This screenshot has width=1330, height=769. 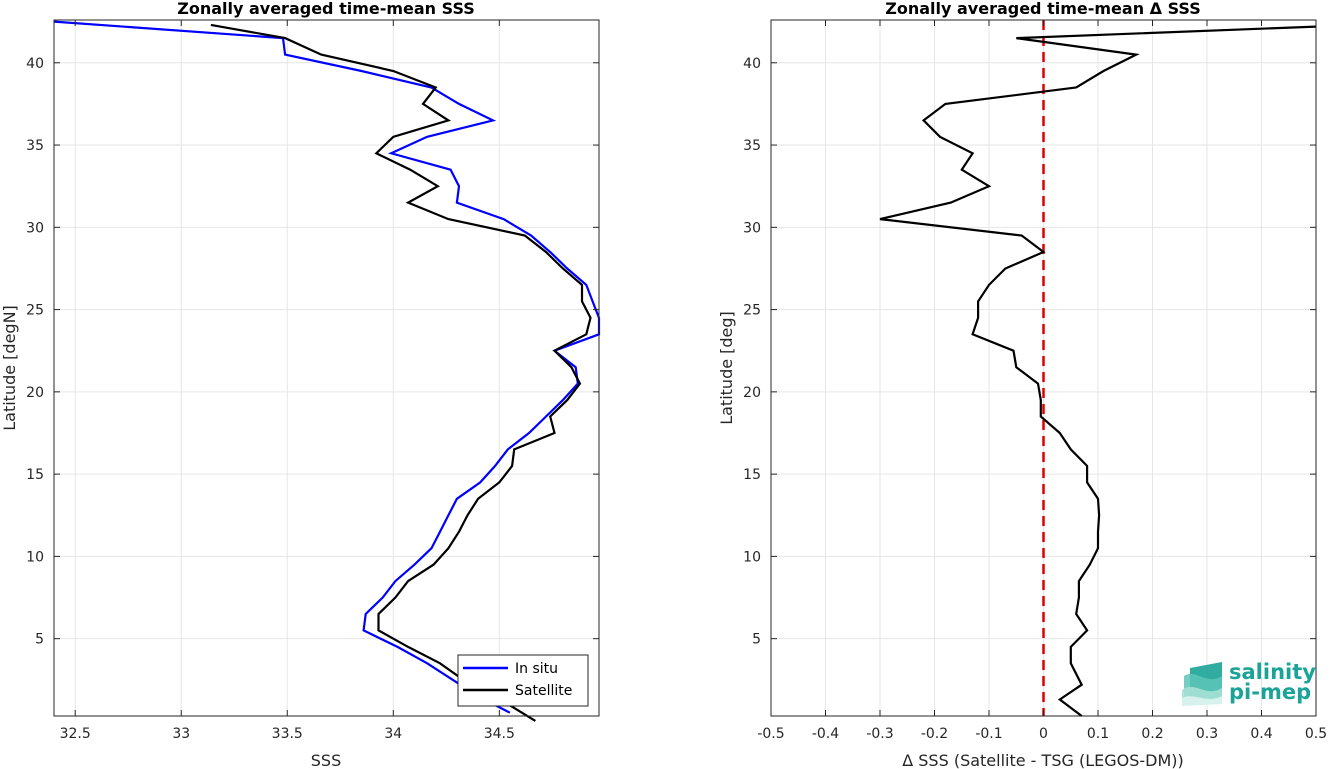 What do you see at coordinates (934, 734) in the screenshot?
I see `delta-x-tick-label: -0.2` at bounding box center [934, 734].